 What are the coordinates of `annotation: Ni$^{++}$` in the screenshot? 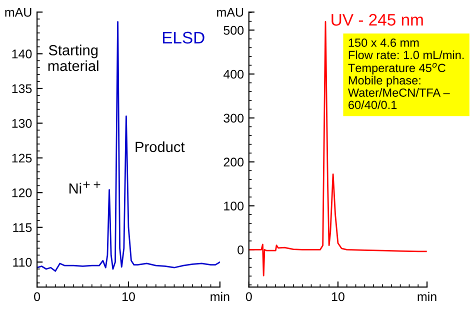 It's located at (84, 188).